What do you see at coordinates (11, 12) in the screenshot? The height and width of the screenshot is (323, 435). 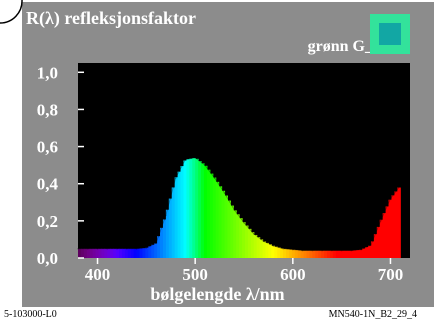 I see `corner-mark` at bounding box center [11, 12].